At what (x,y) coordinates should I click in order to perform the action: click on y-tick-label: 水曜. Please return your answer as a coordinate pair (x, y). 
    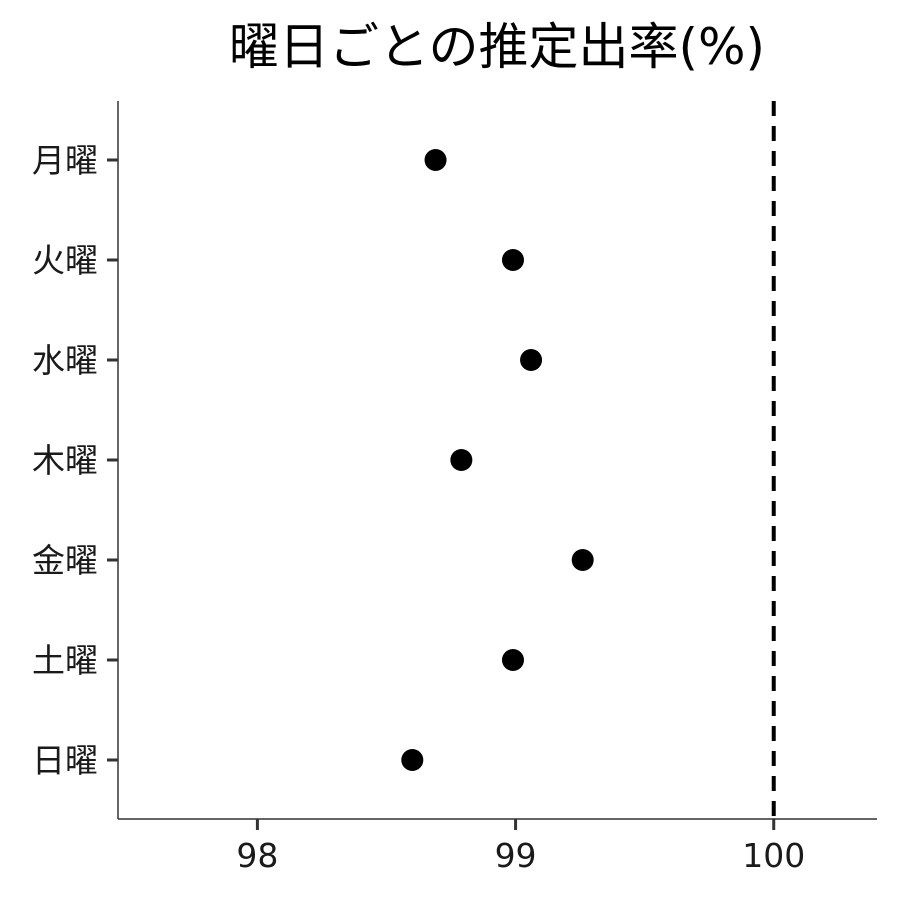
    Looking at the image, I should click on (65, 360).